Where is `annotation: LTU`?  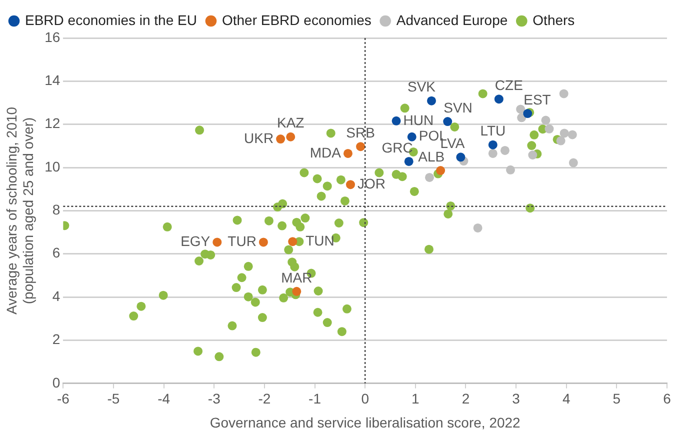
annotation: LTU is located at coordinates (493, 130).